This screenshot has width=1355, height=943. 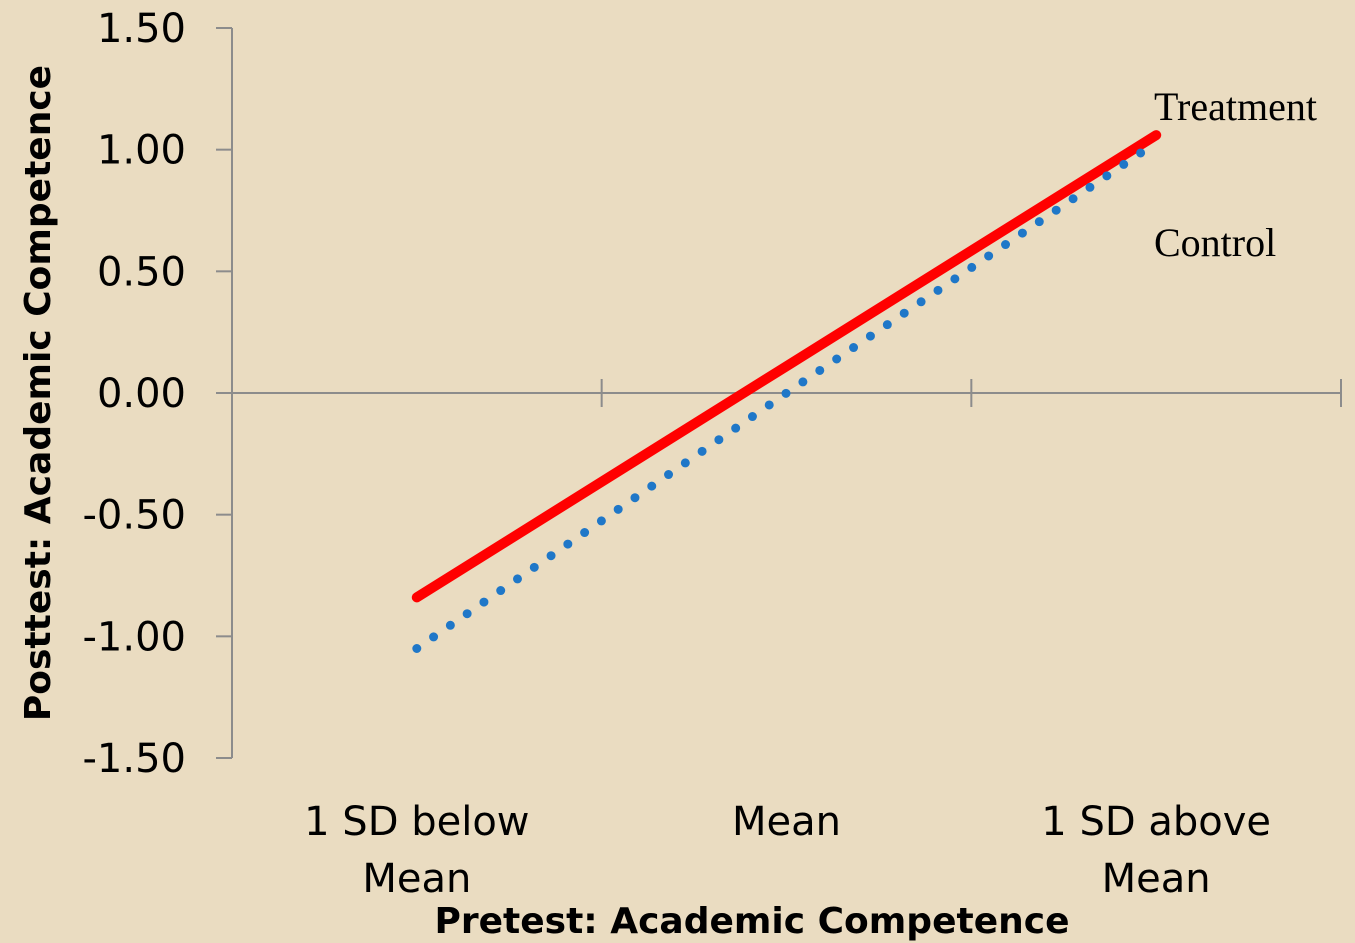 I want to click on x-category-label: 1 SD below Mean, so click(x=416, y=850).